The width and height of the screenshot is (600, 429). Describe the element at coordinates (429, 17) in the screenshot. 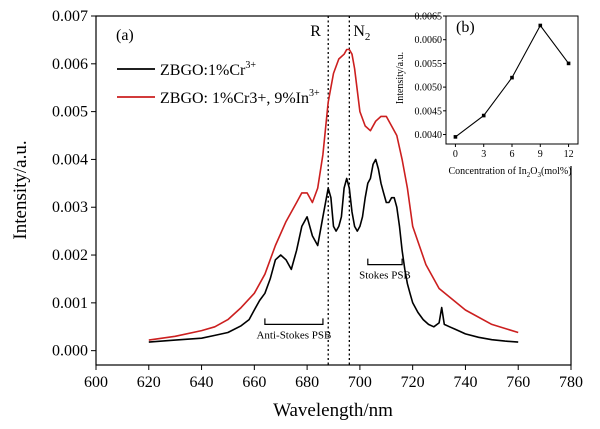

I see `inset-y-tick-label: 0.0065` at that location.